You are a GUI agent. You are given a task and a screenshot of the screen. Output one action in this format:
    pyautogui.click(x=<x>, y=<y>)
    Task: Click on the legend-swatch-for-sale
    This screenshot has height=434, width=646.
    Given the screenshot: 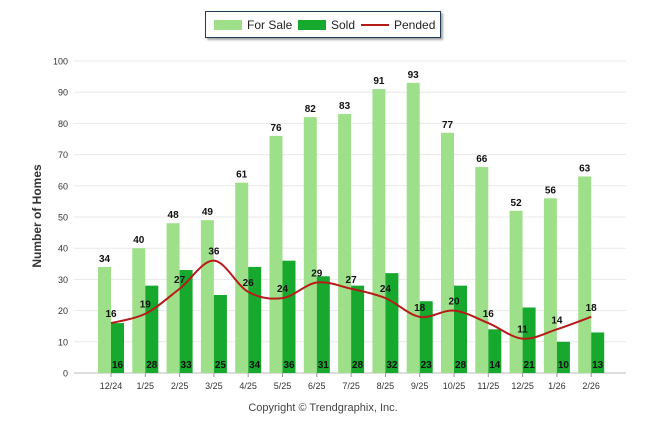 What is the action you would take?
    pyautogui.click(x=228, y=24)
    